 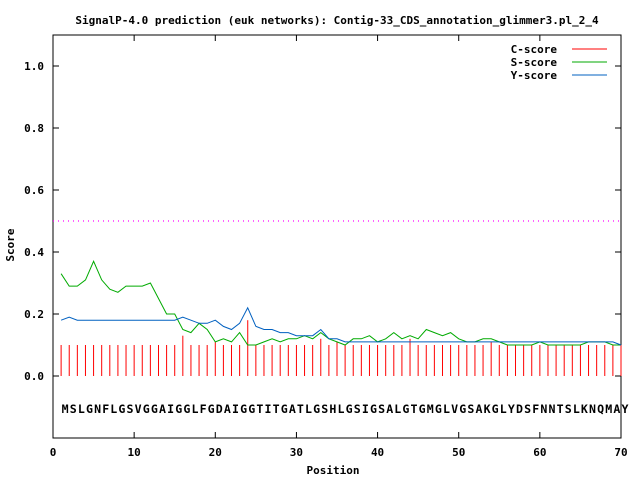 What do you see at coordinates (34, 190) in the screenshot?
I see `y-tick-label: 0.6` at bounding box center [34, 190].